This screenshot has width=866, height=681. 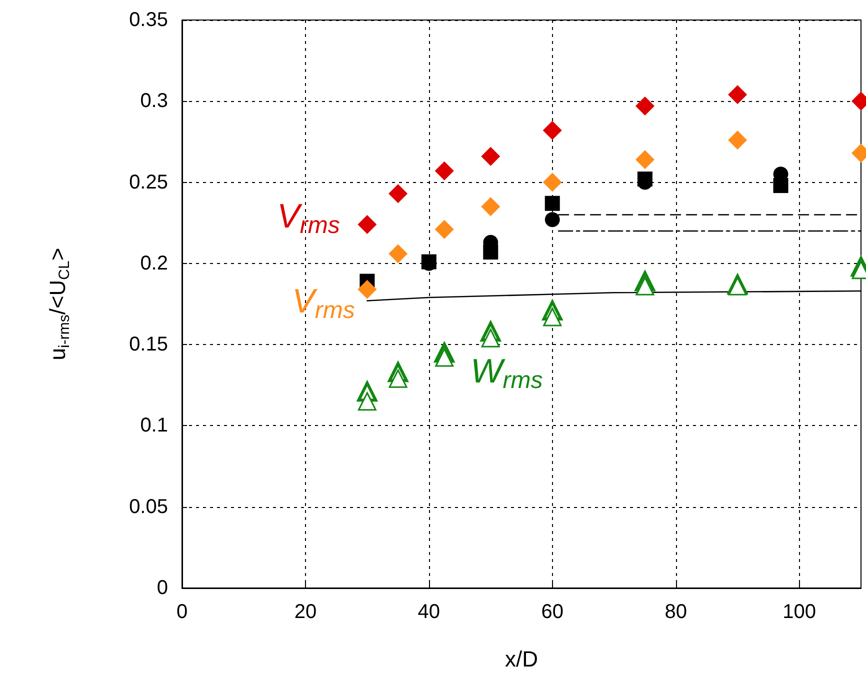 I want to click on x-axis-title: x/D, so click(x=521, y=659).